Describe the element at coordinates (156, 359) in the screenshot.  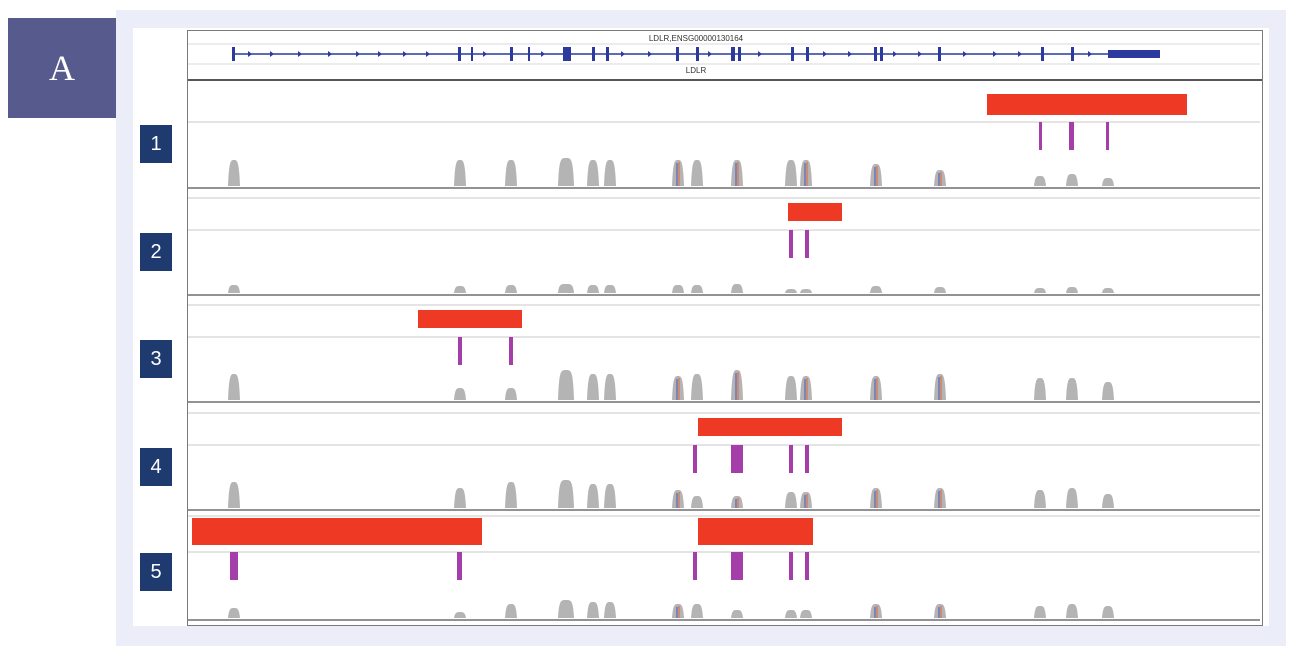
I see `lane-label-3: 3` at that location.